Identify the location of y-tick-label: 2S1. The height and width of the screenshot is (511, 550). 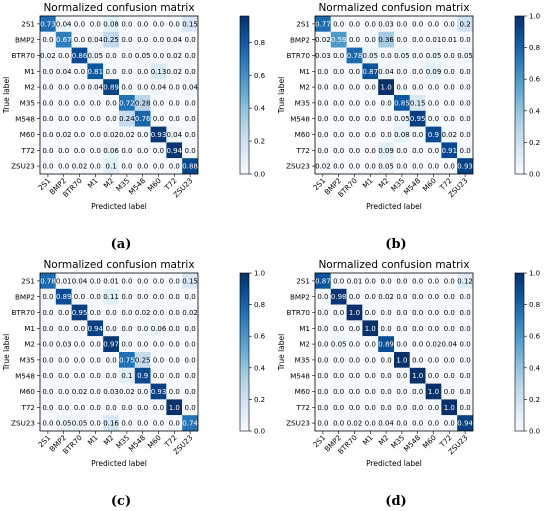
(303, 281).